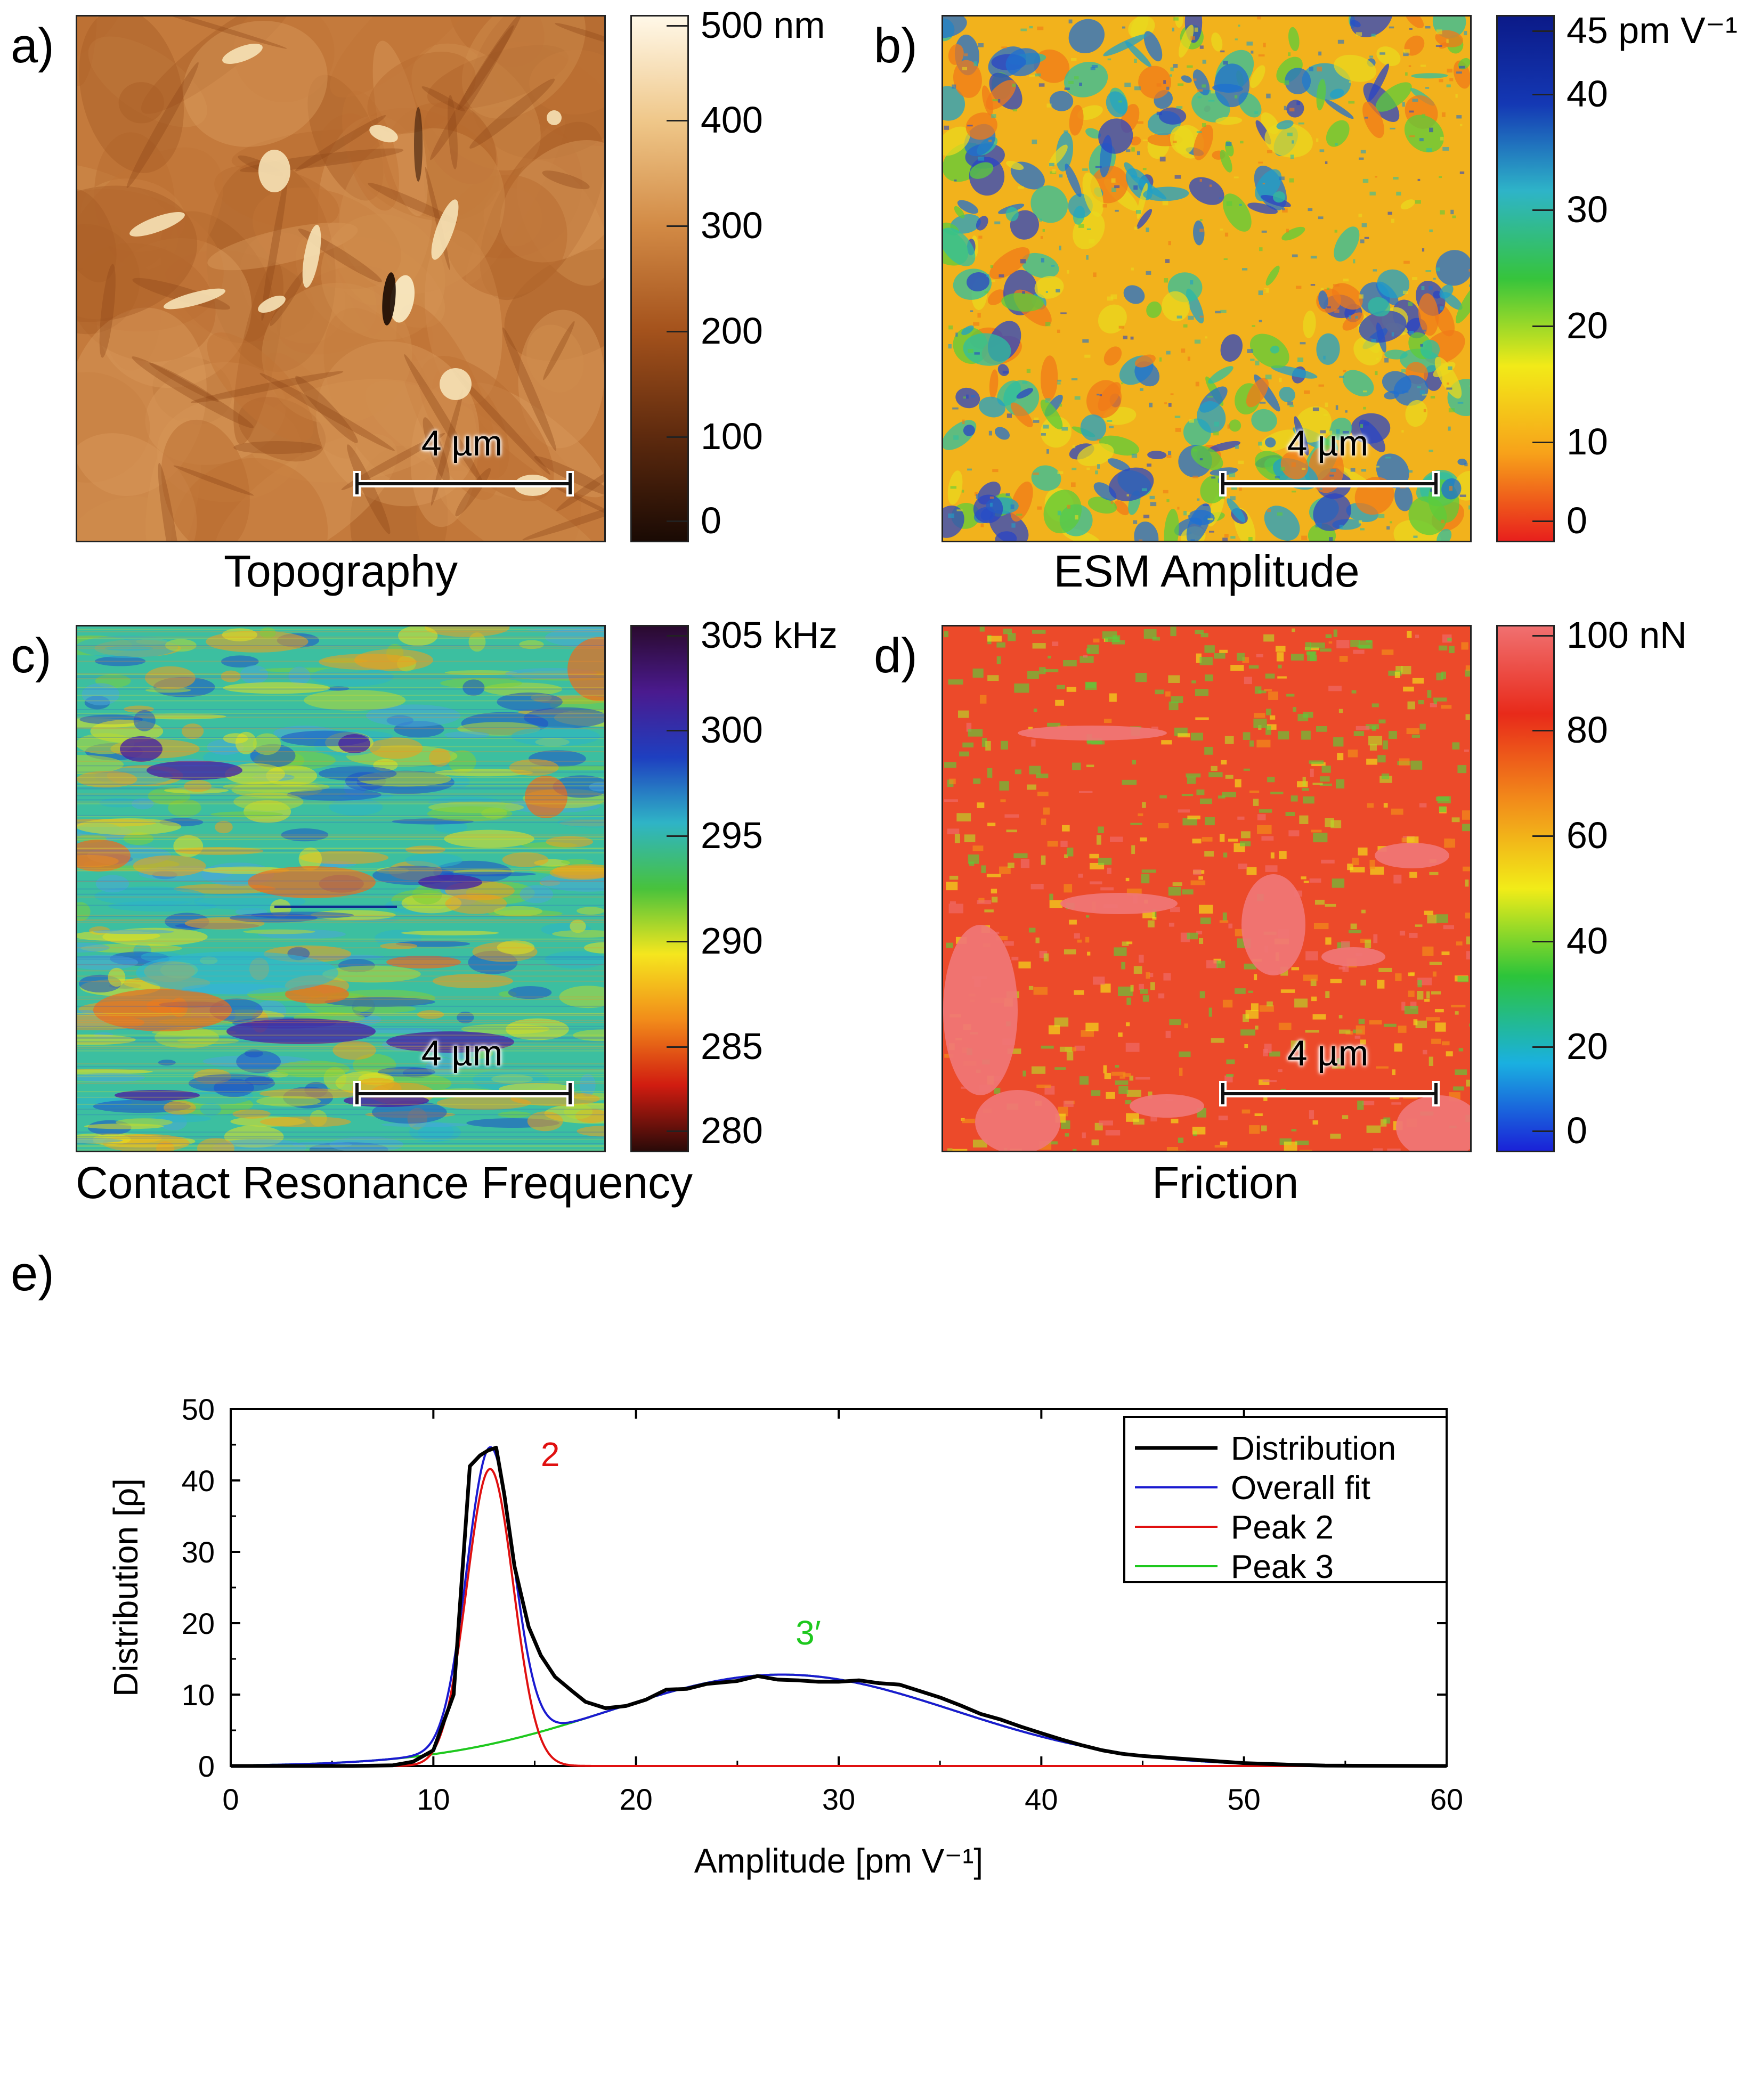 This screenshot has width=1753, height=2100. What do you see at coordinates (808, 1633) in the screenshot?
I see `peak-3-annotation: 3′` at bounding box center [808, 1633].